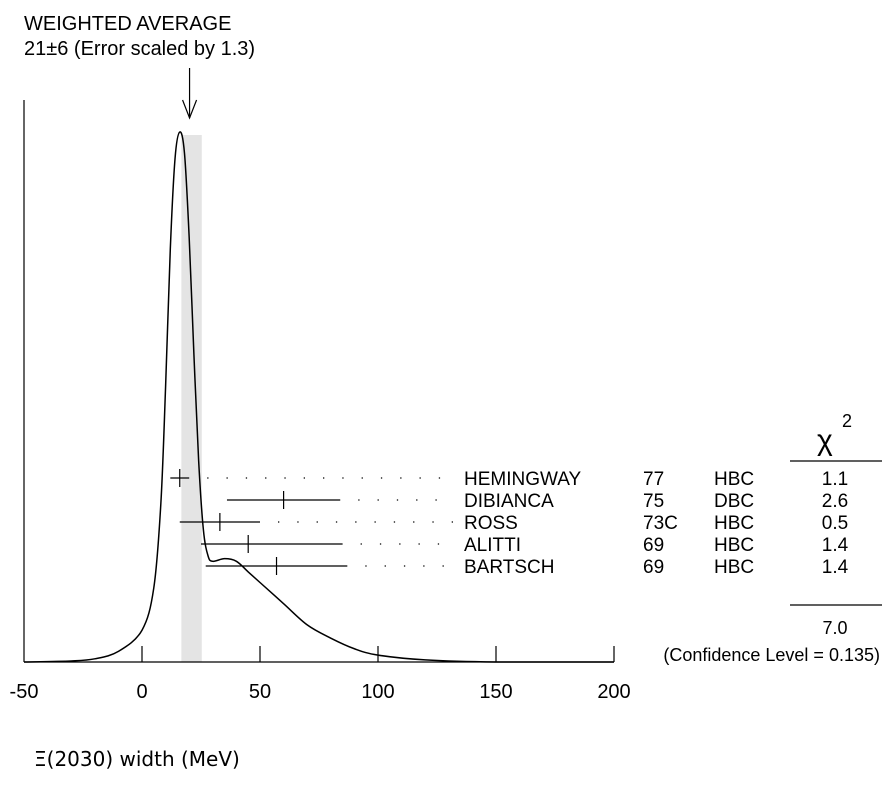  What do you see at coordinates (509, 501) in the screenshot?
I see `measurement-author: DIBIANCA` at bounding box center [509, 501].